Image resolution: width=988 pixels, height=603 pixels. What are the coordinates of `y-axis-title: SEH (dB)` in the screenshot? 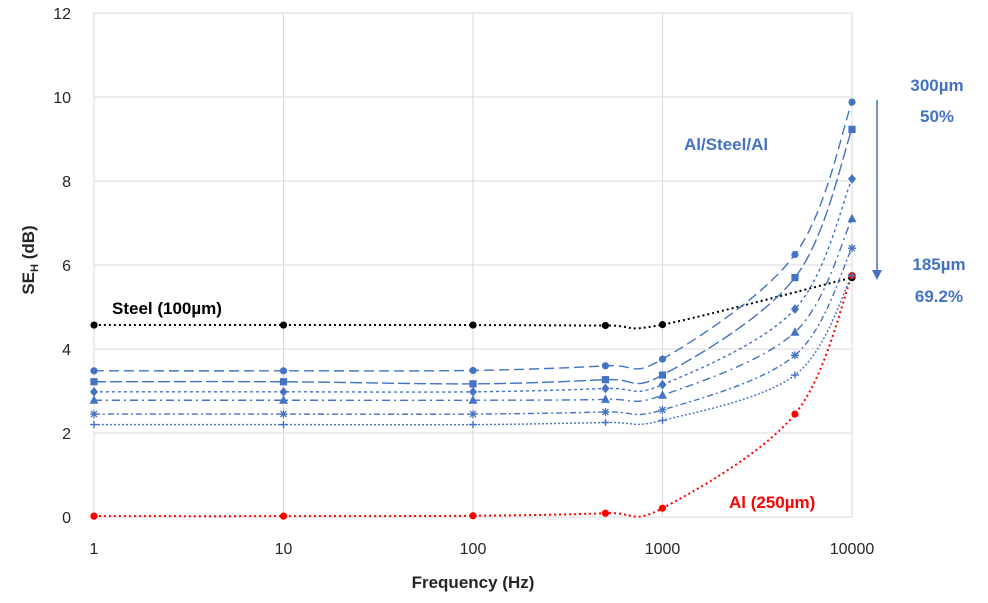 It's located at (30, 259).